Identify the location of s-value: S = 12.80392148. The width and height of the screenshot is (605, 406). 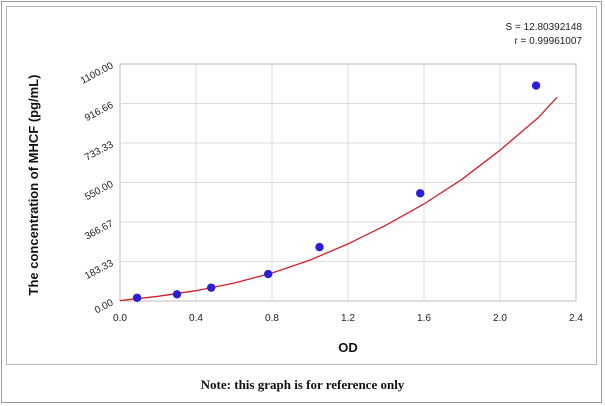
(544, 27).